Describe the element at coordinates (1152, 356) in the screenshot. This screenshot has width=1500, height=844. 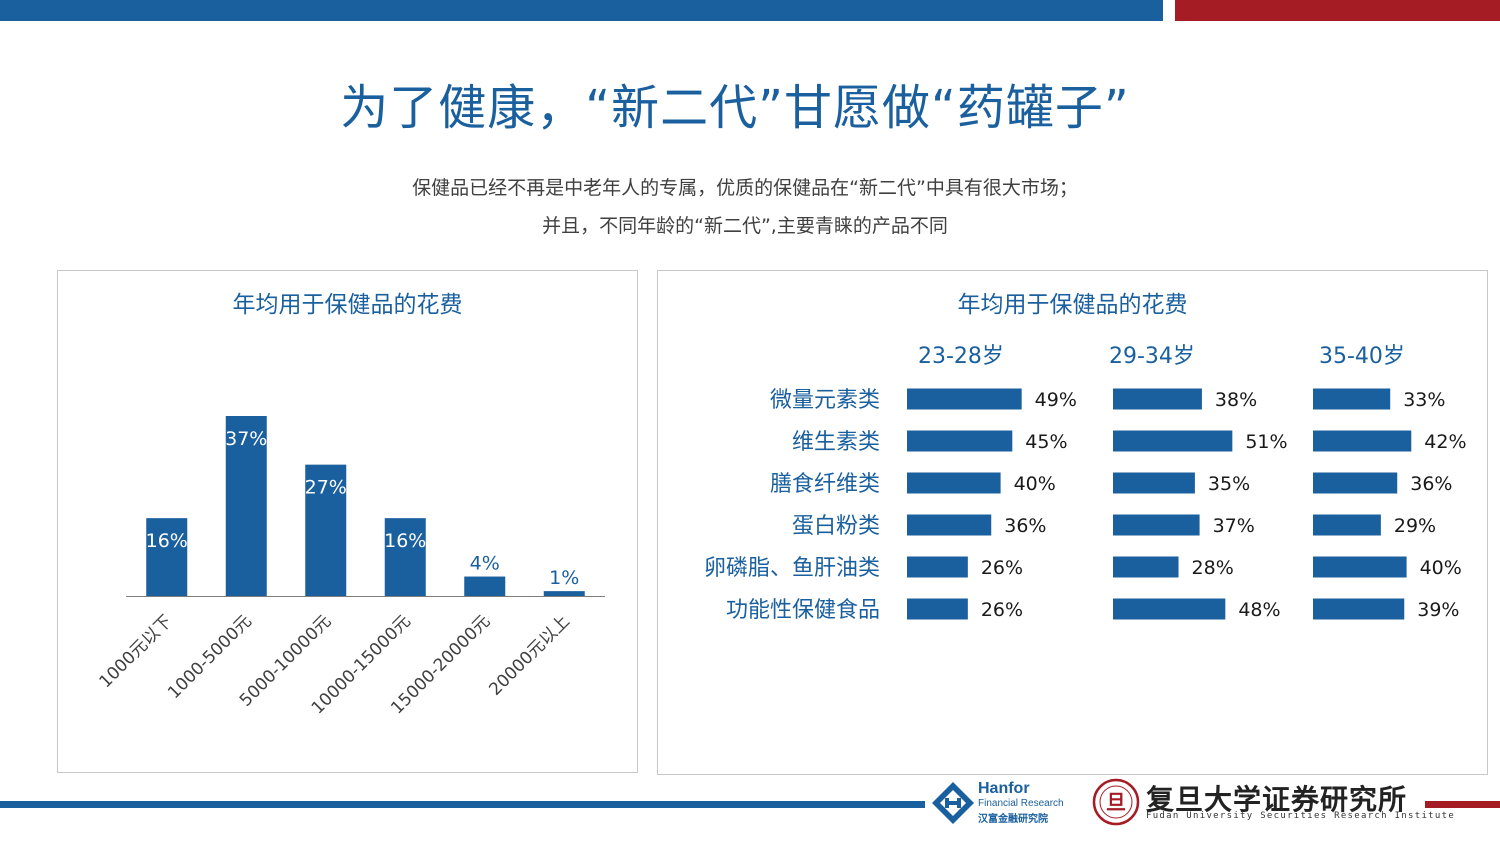
I see `age-group-header: 29-34岁` at that location.